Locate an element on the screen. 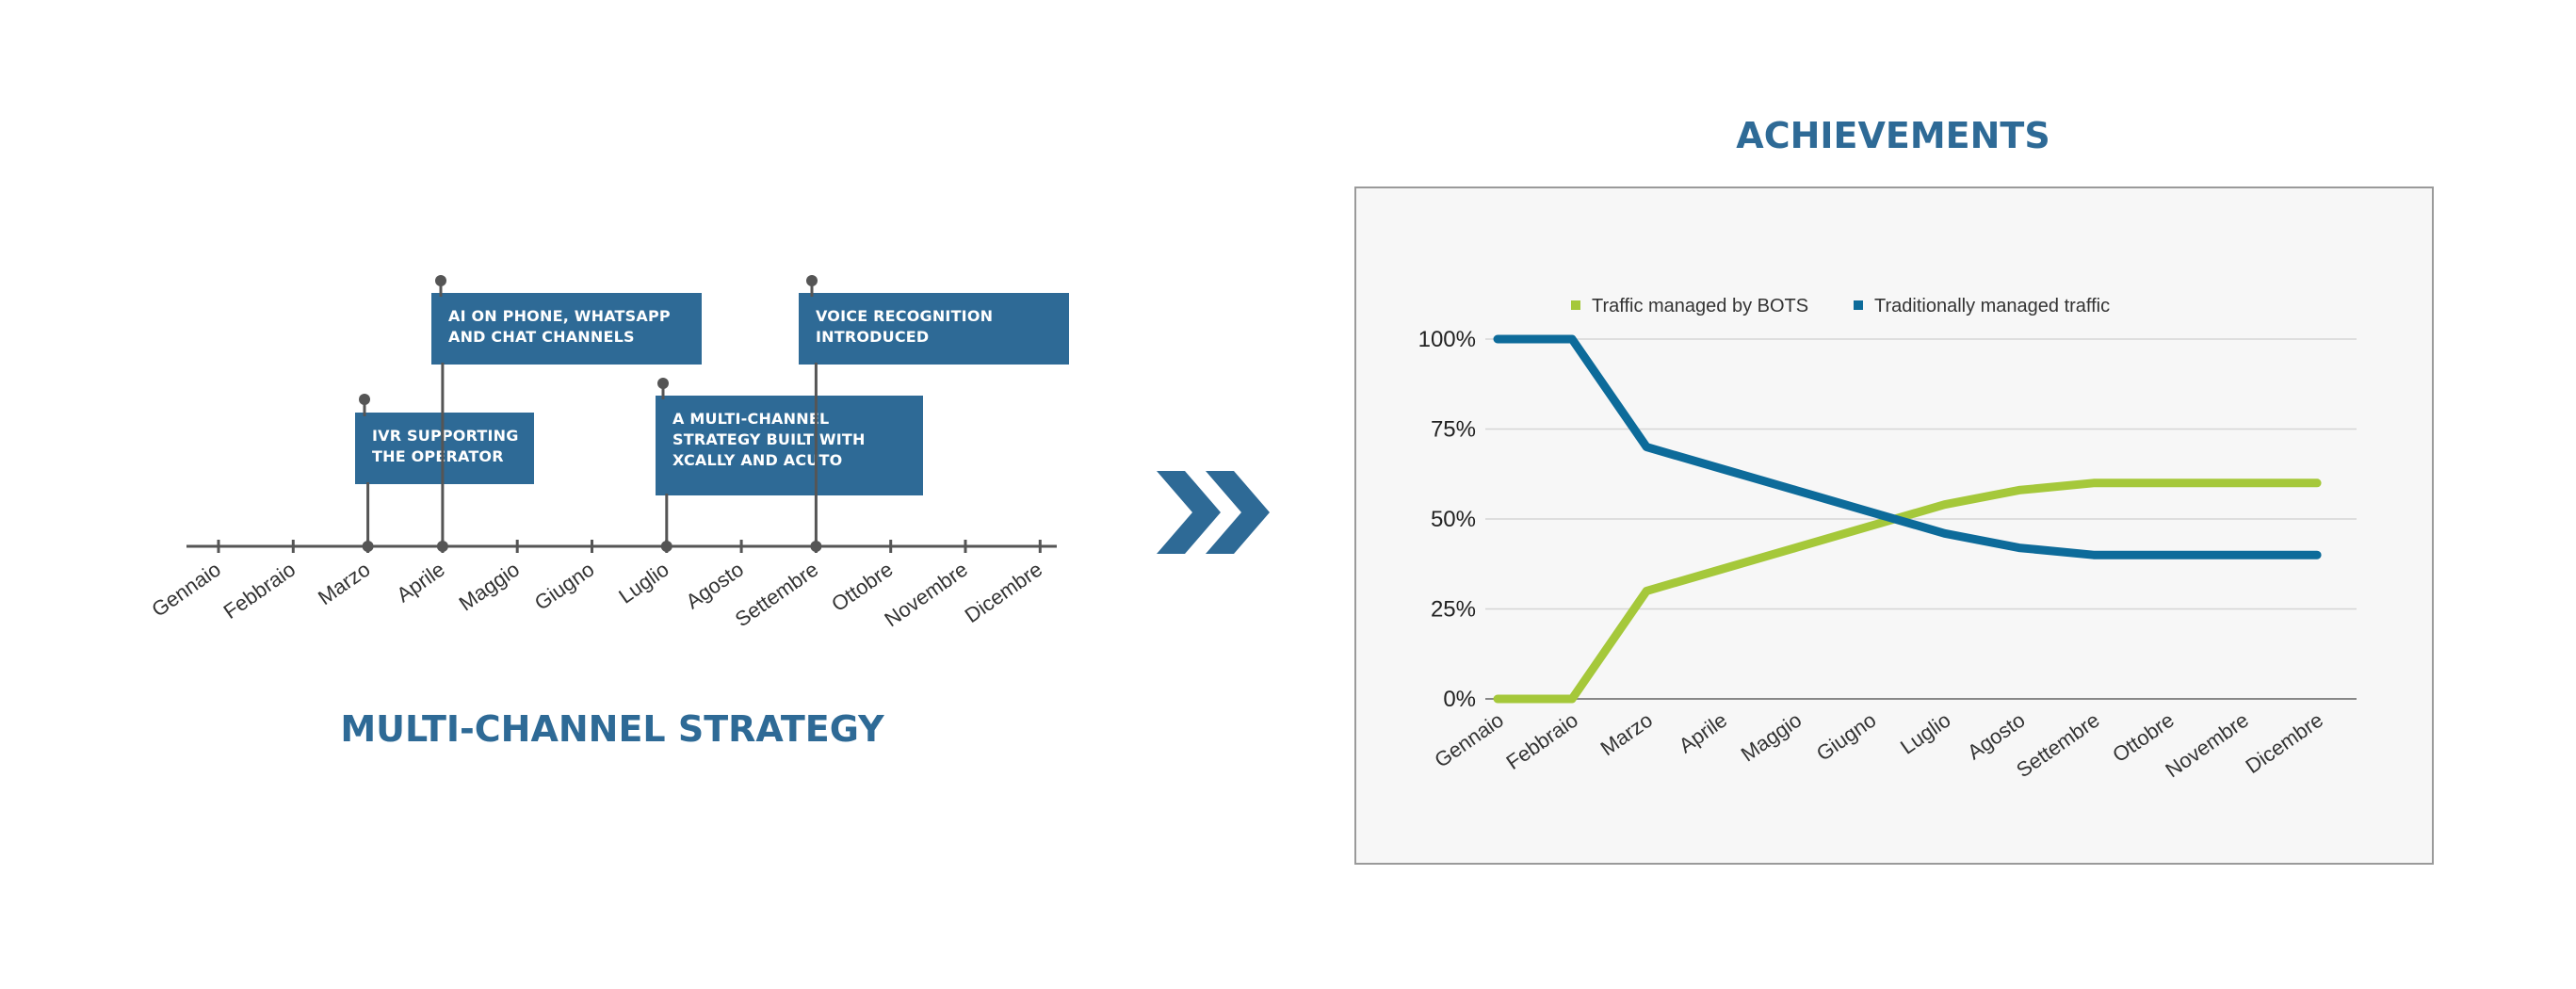 The height and width of the screenshot is (989, 2576). chart-y-tick-label: 50% is located at coordinates (1453, 519).